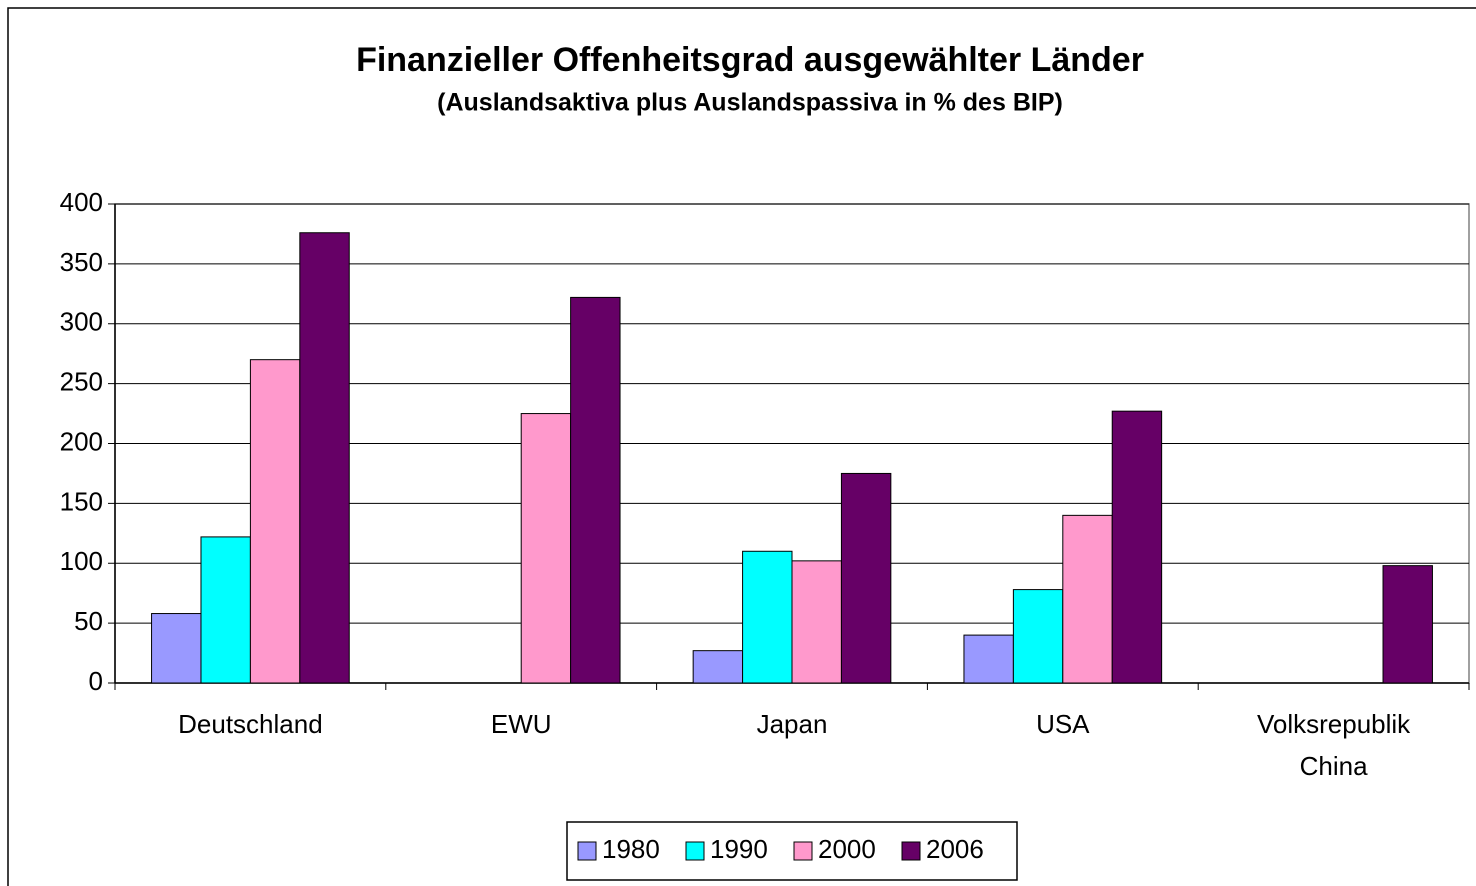 The image size is (1476, 886). Describe the element at coordinates (250, 724) in the screenshot. I see `x-tick-label: Deutschland` at that location.